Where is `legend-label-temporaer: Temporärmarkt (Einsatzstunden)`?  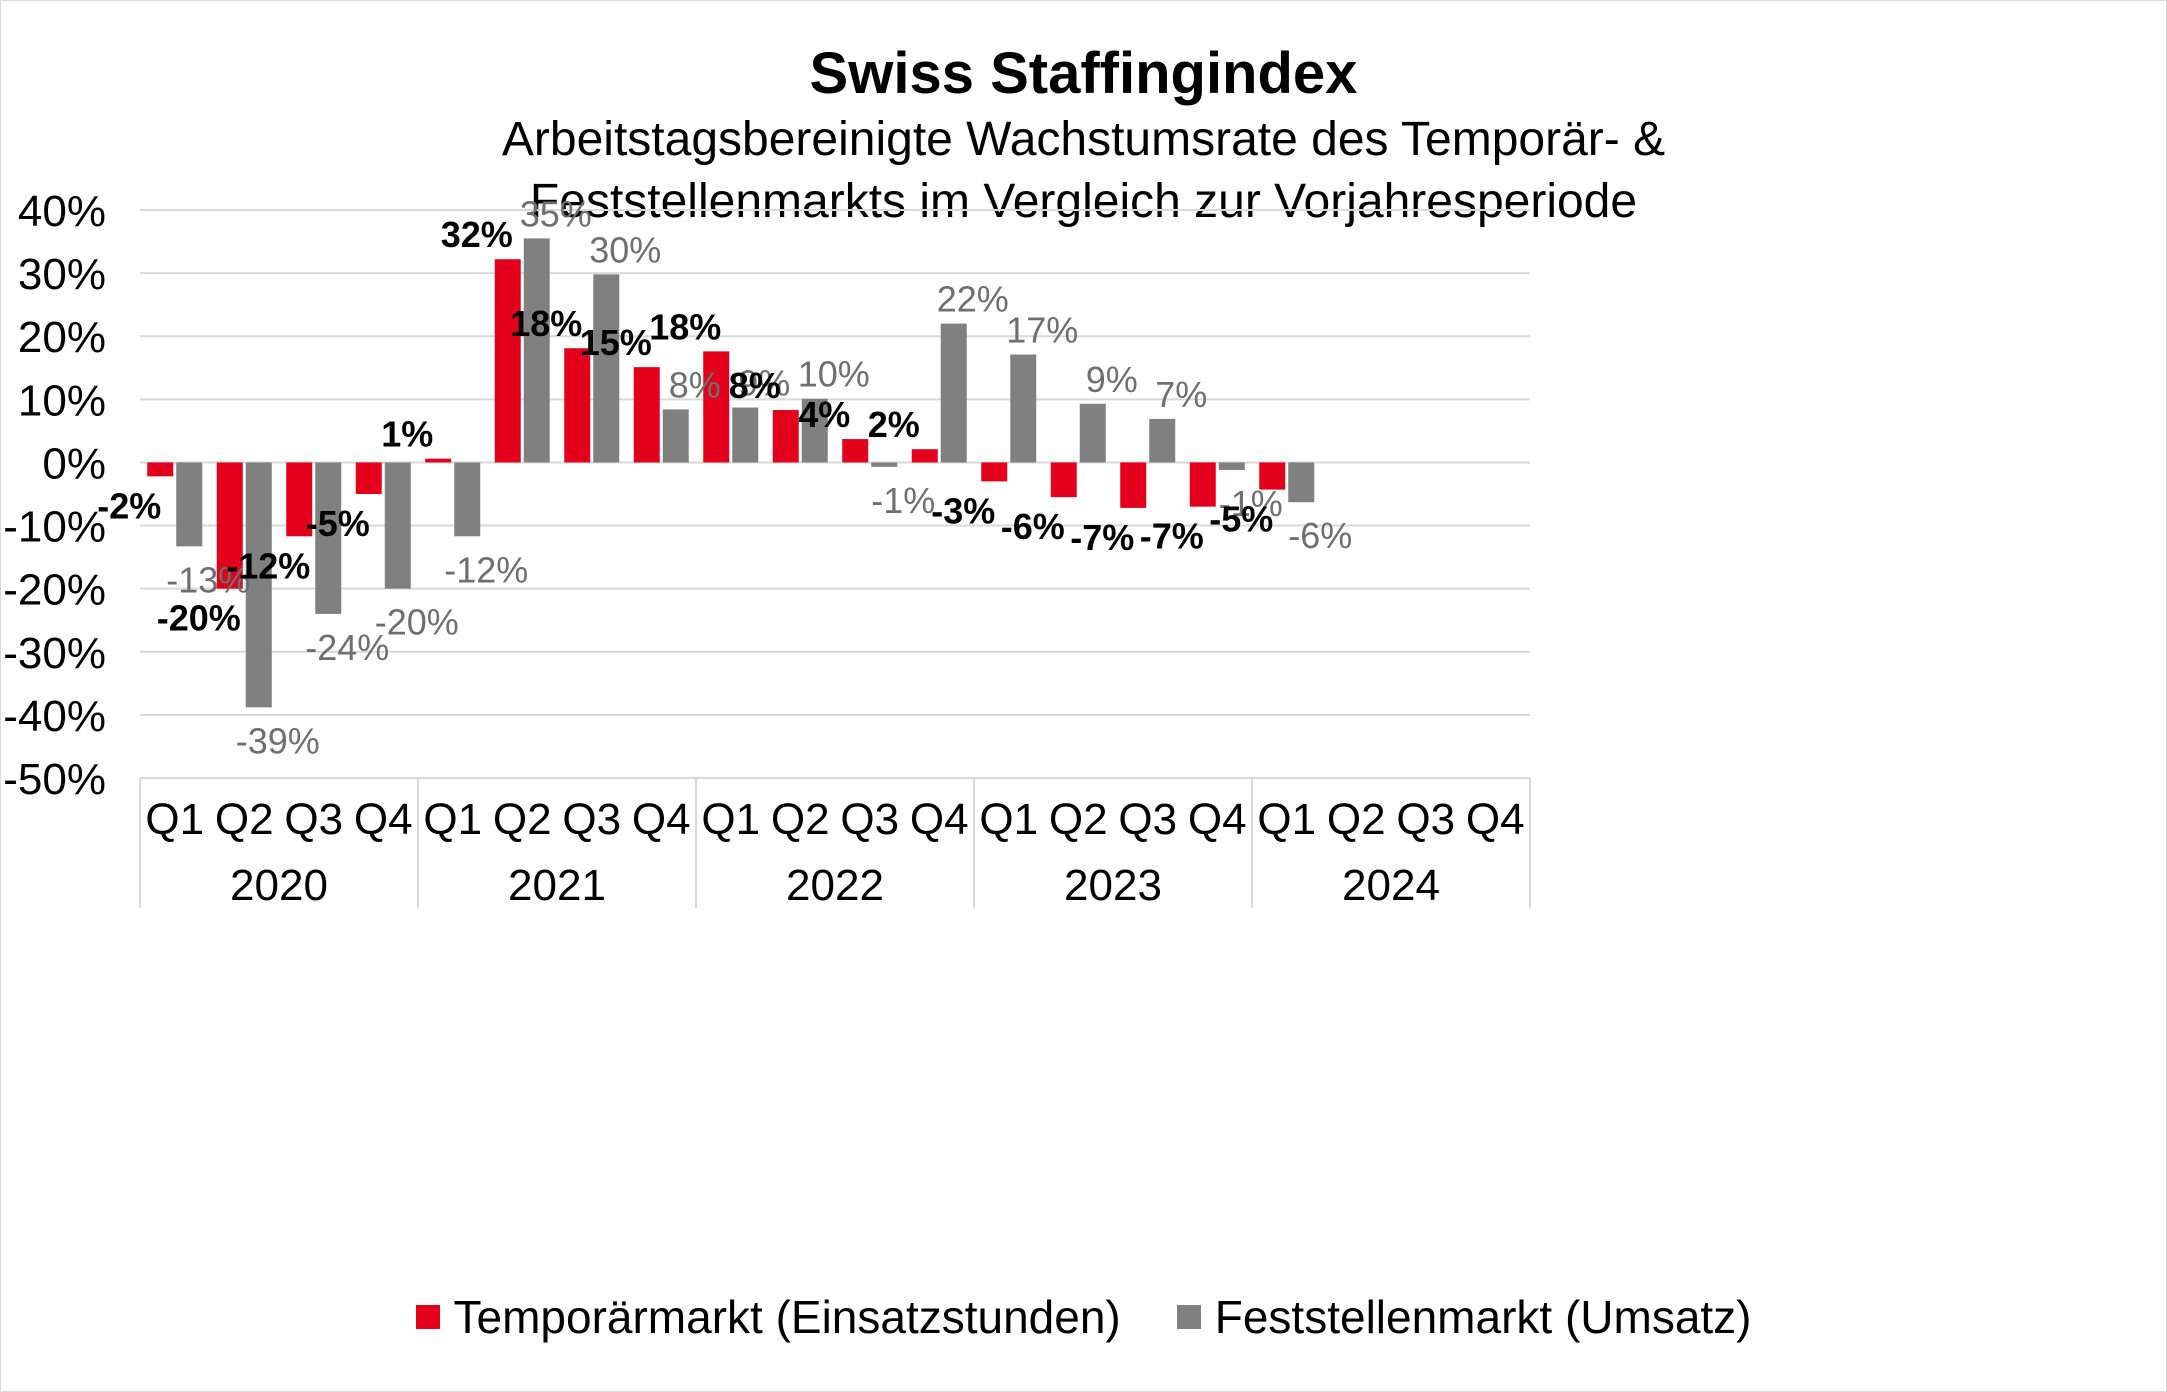 legend-label-temporaer: Temporärmarkt (Einsatzstunden) is located at coordinates (787, 1317).